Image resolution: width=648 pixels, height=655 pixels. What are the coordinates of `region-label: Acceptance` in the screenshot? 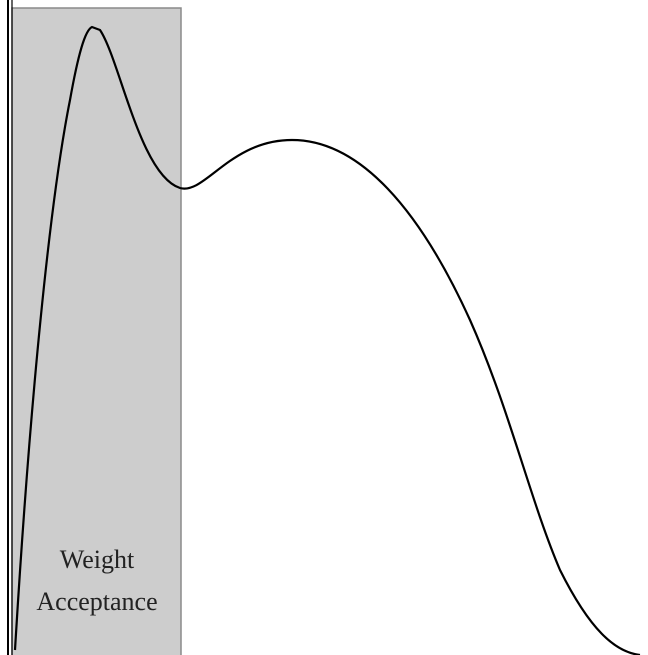 It's located at (96, 601).